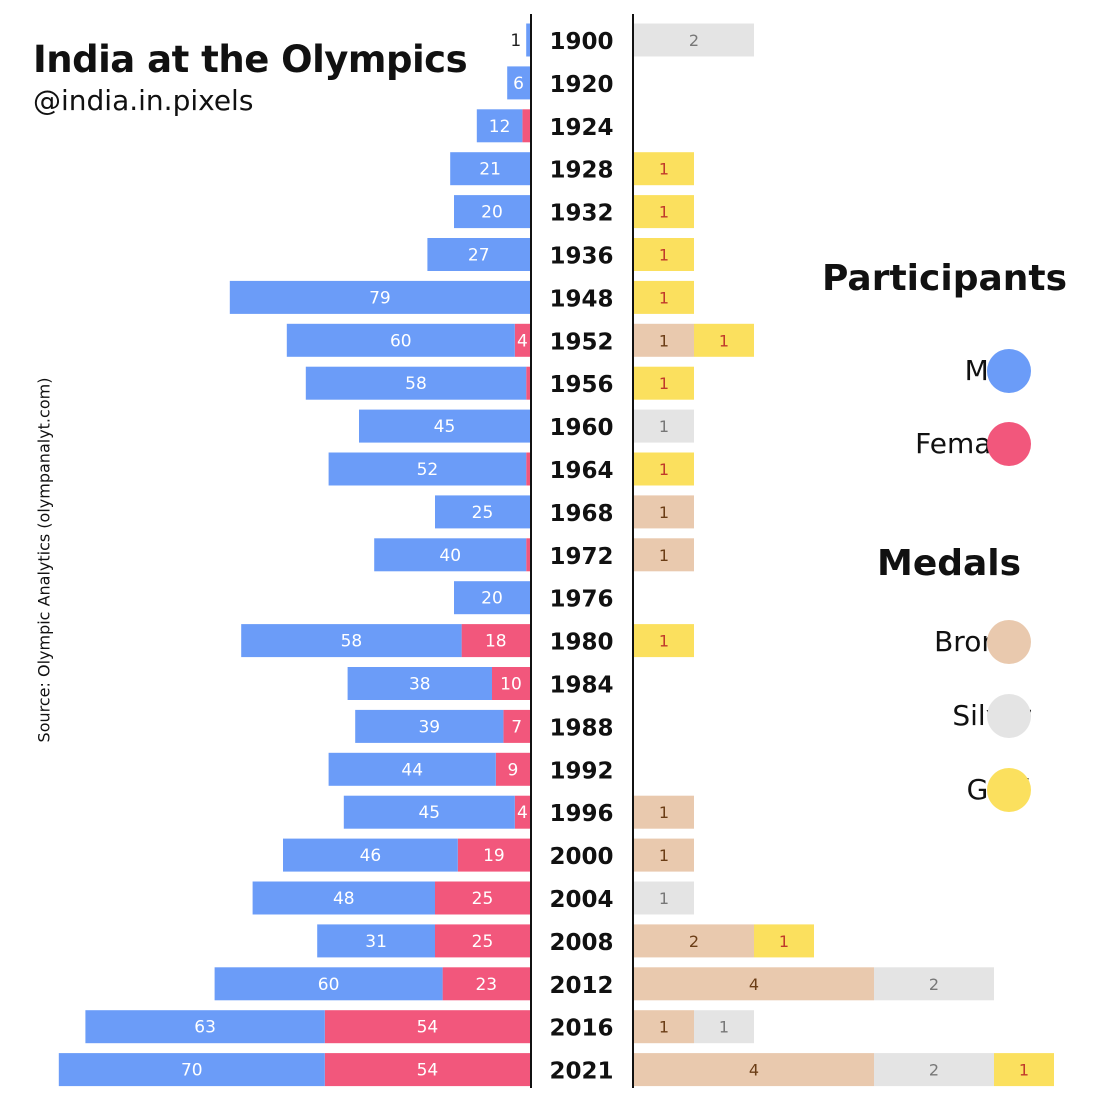  I want to click on year-label-2000: 2000, so click(581, 857).